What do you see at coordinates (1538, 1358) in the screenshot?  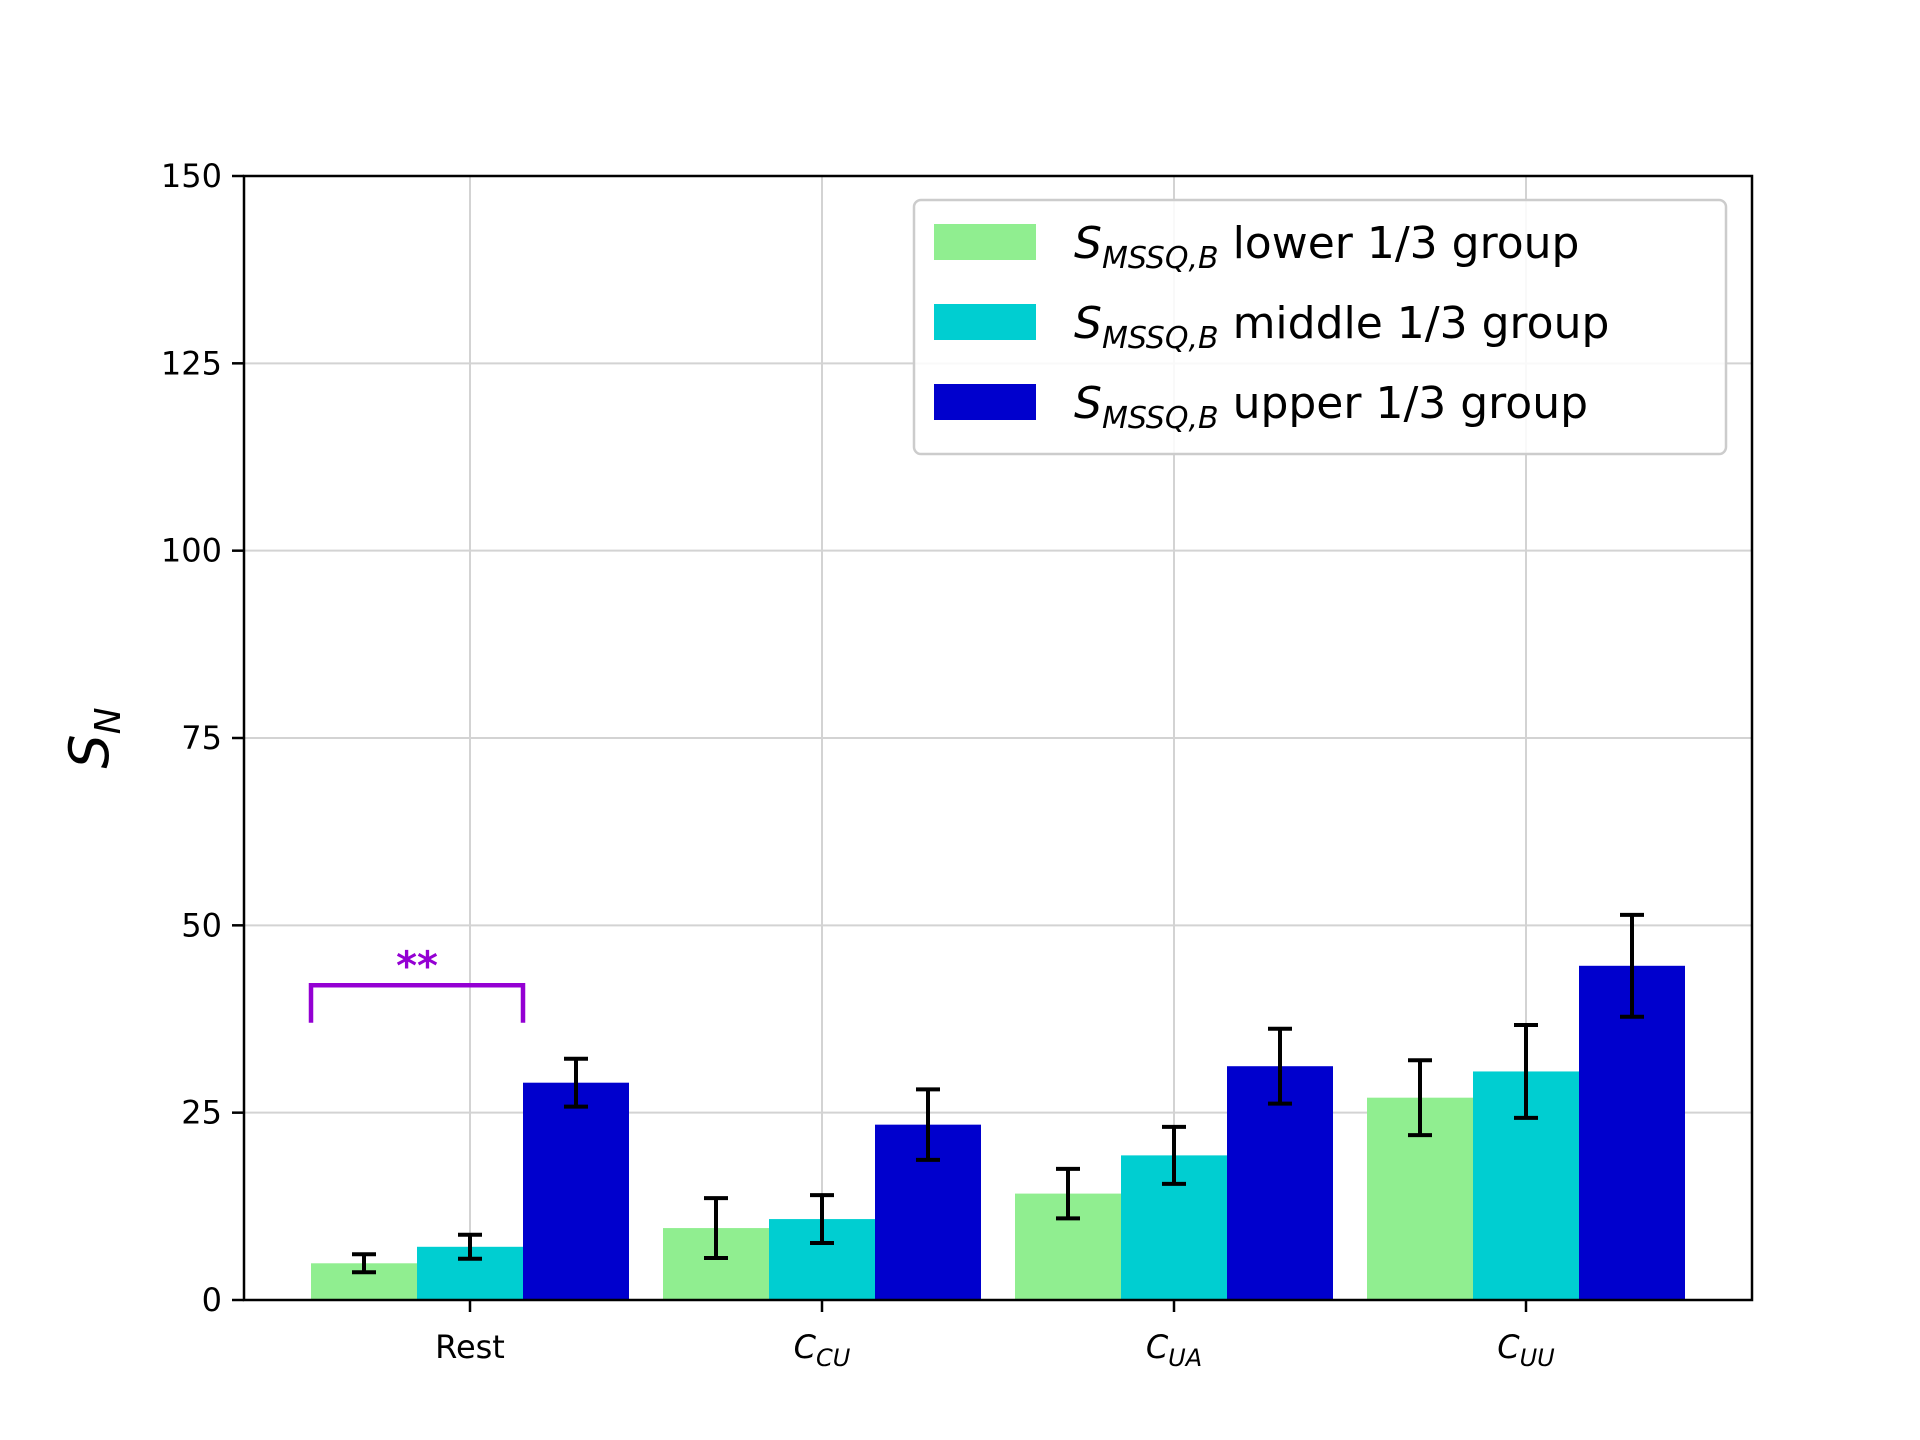 I see `x-tick-label-sub: UU` at bounding box center [1538, 1358].